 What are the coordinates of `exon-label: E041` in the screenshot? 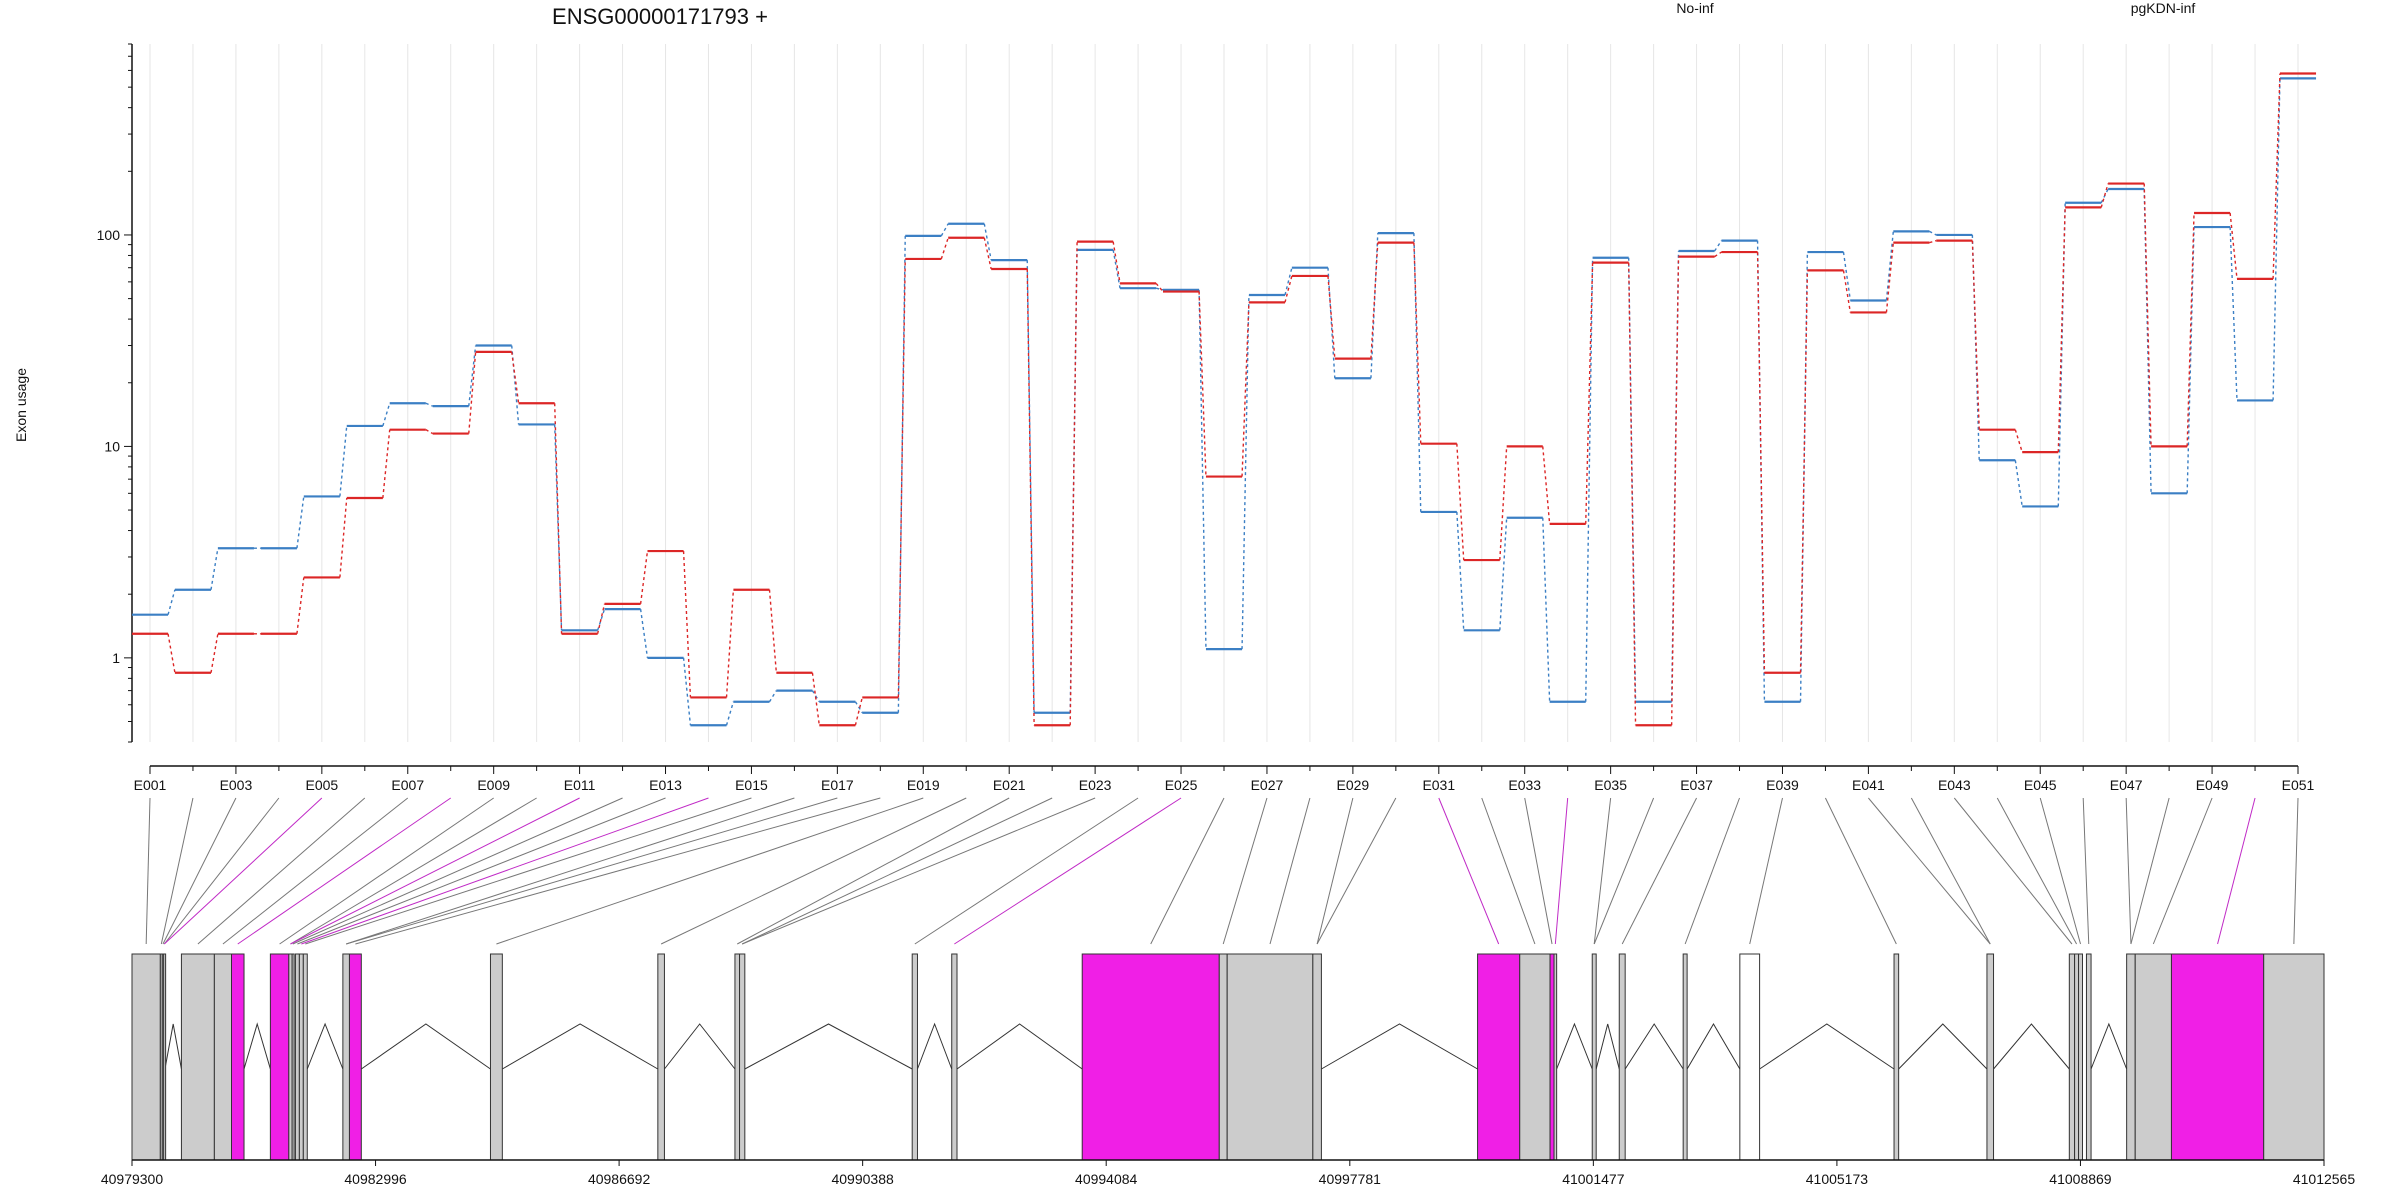 It's located at (1868, 785).